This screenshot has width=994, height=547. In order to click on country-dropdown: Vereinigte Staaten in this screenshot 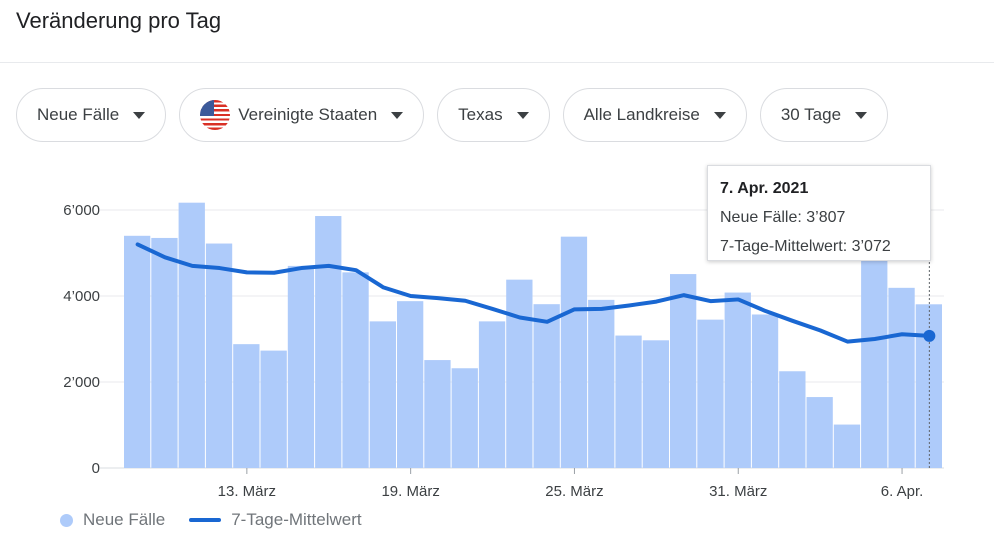, I will do `click(302, 115)`.